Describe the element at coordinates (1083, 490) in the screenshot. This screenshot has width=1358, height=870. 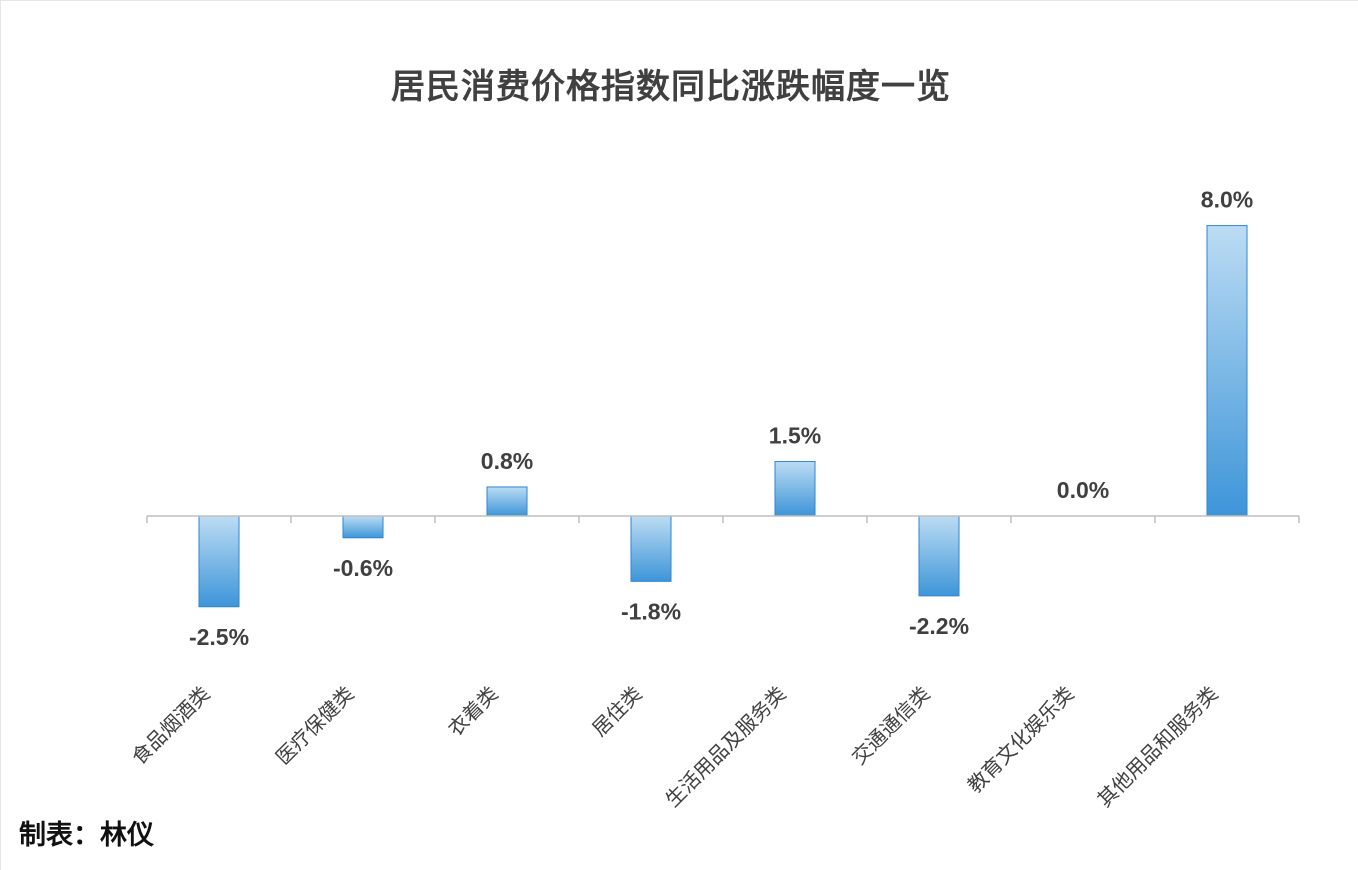
I see `value-label-7: 0.0%` at that location.